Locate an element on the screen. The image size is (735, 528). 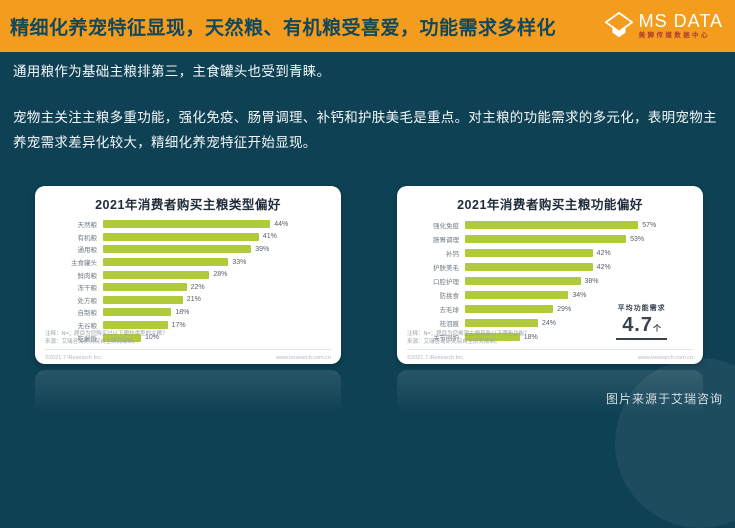
bar-track: 39% is located at coordinates (217, 249).